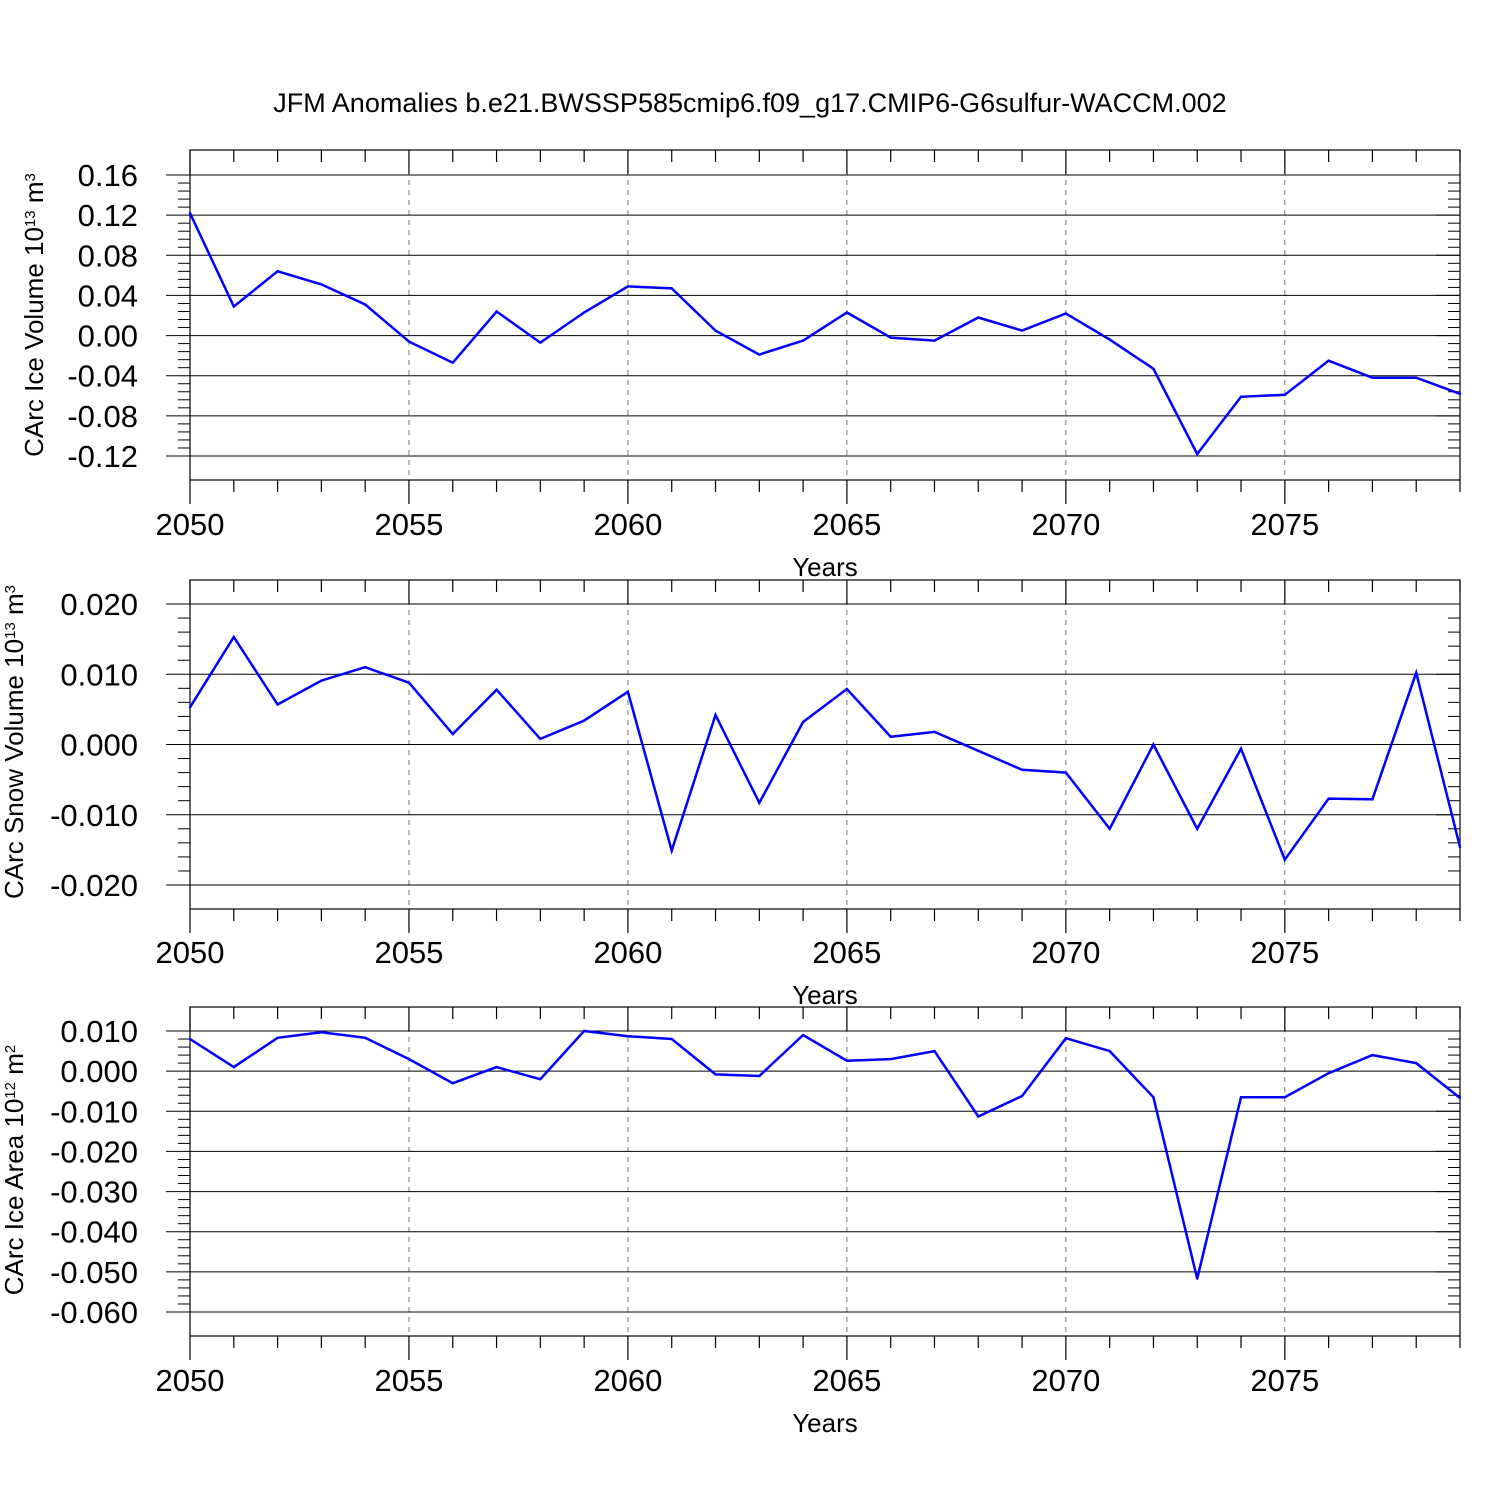  I want to click on y-tick-label: 0.08, so click(108, 255).